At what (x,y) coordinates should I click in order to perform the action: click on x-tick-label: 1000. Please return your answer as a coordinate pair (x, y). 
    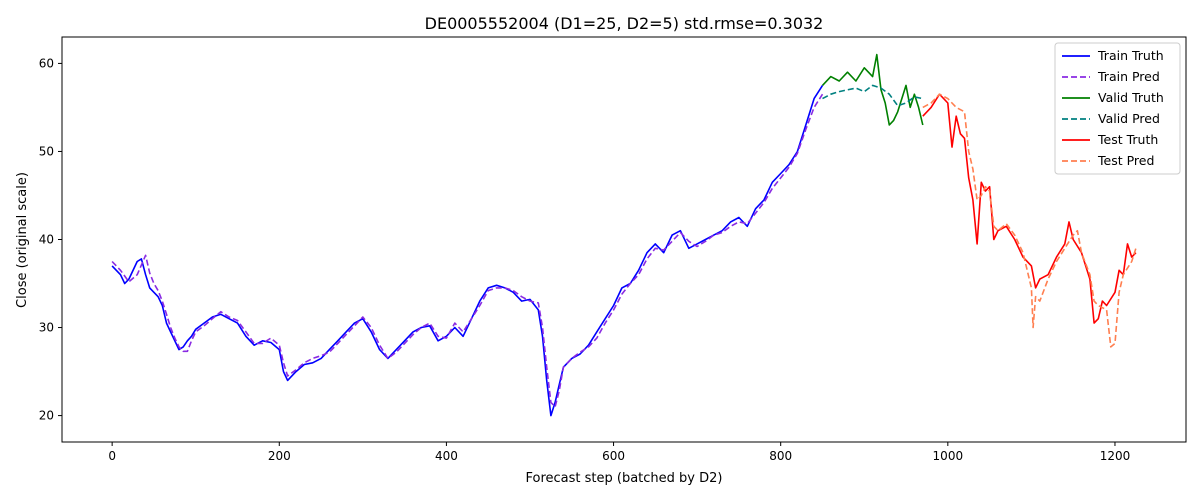
    Looking at the image, I should click on (948, 456).